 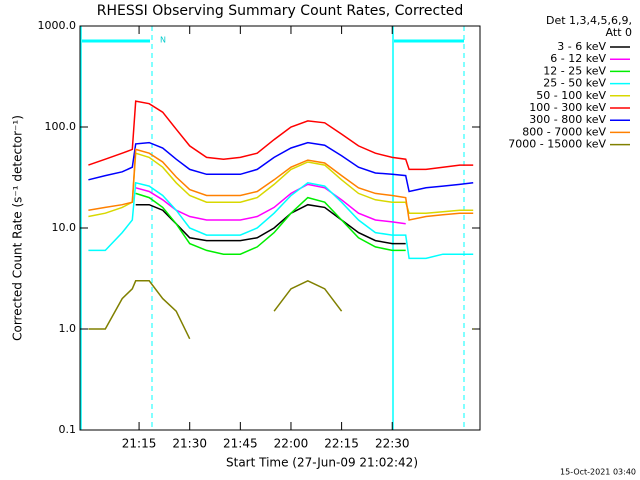 What do you see at coordinates (322, 463) in the screenshot?
I see `x-axis-label: Start Time (27-Jun-09 21:02:42)` at bounding box center [322, 463].